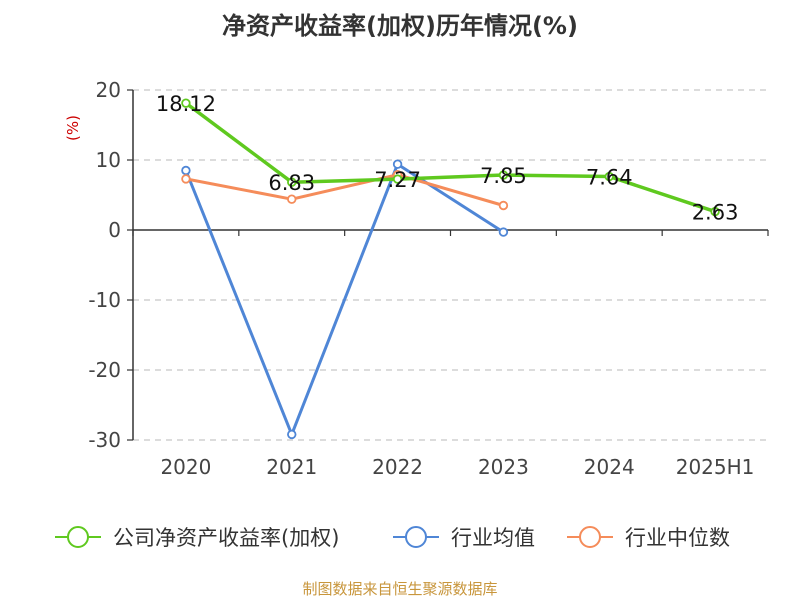  I want to click on x-tick-label: 2022, so click(397, 467).